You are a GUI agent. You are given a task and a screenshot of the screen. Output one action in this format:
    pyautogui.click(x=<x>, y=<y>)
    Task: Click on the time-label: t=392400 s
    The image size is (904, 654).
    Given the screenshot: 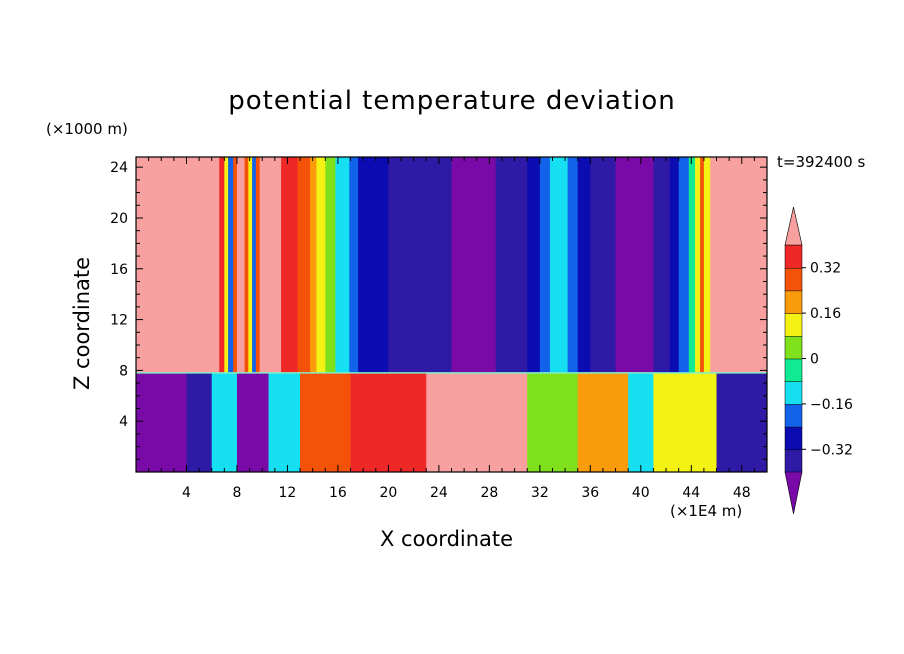 What is the action you would take?
    pyautogui.click(x=821, y=162)
    